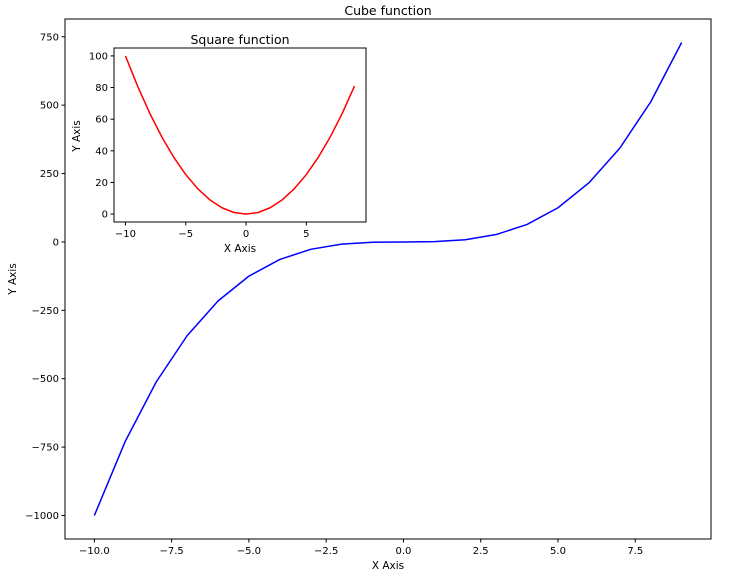 Image resolution: width=729 pixels, height=584 pixels. What do you see at coordinates (105, 215) in the screenshot?
I see `inset-y-tick-label: 0` at bounding box center [105, 215].